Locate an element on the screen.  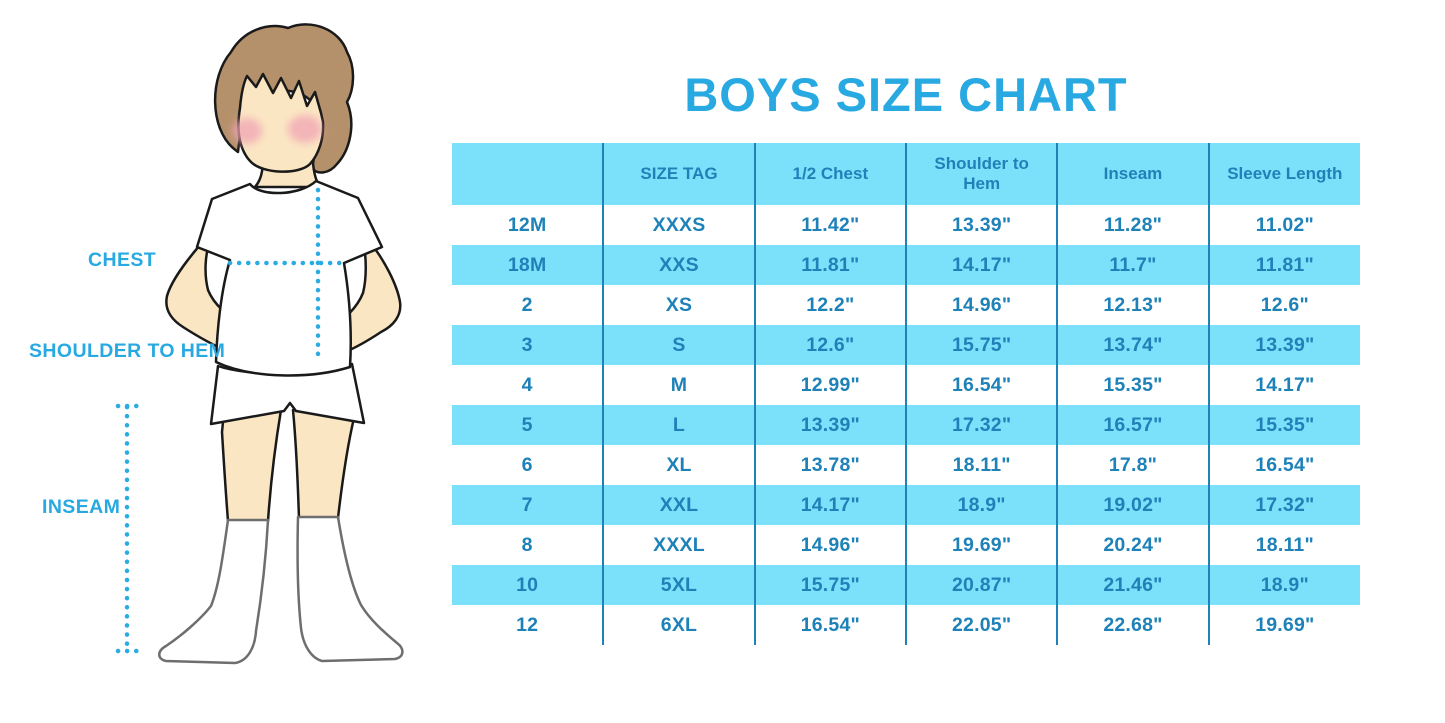
table-row: 12 6XL 16.54" 22.05" 22.68" 19.69" is located at coordinates (906, 625).